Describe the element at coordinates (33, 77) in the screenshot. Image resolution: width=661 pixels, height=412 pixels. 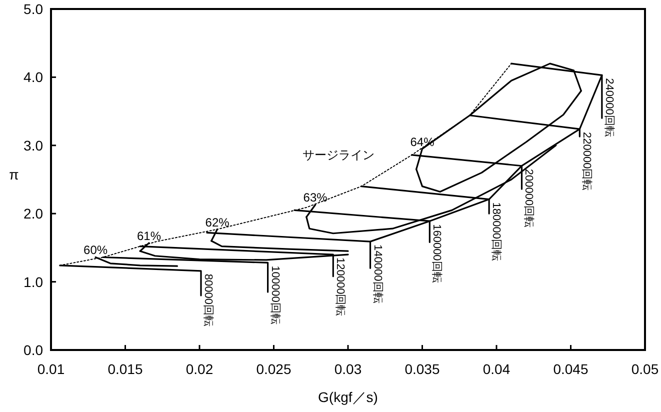
I see `ytick: 4.0` at that location.